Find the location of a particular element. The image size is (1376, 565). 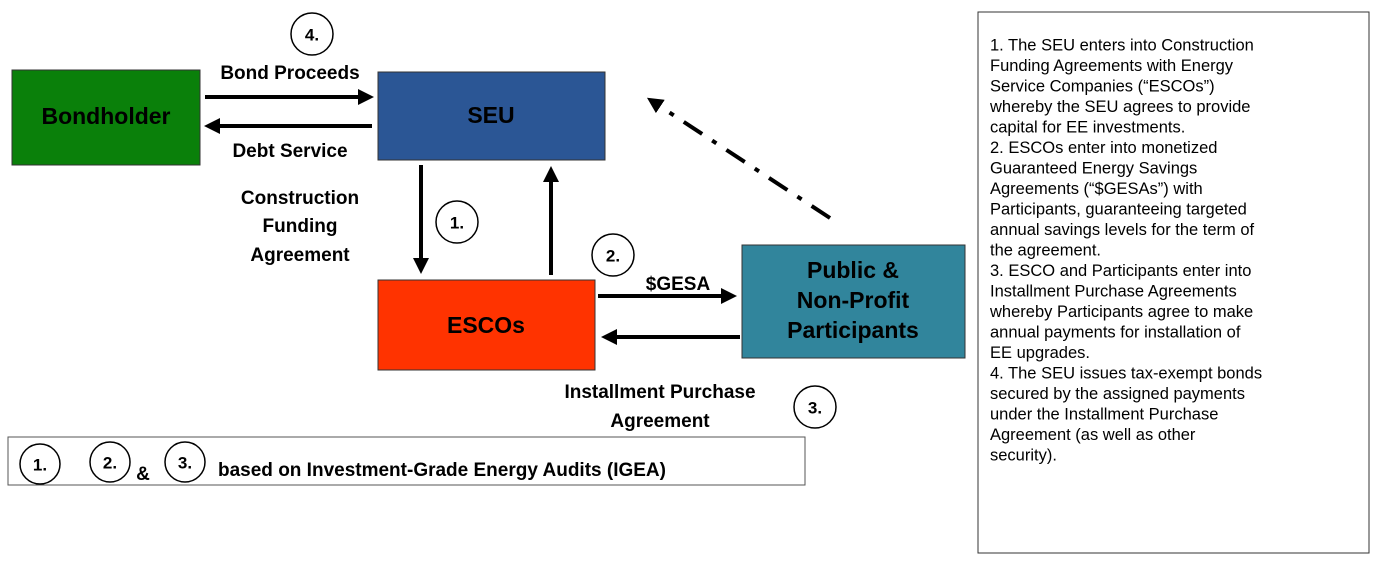

note-line: capital for EE investments. is located at coordinates (1087, 127).